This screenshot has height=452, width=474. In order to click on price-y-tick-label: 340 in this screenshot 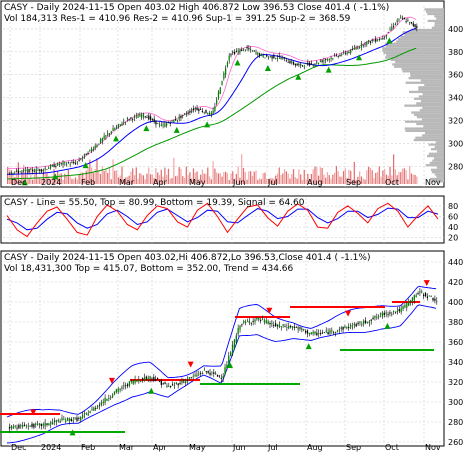, I will do `click(455, 98)`.